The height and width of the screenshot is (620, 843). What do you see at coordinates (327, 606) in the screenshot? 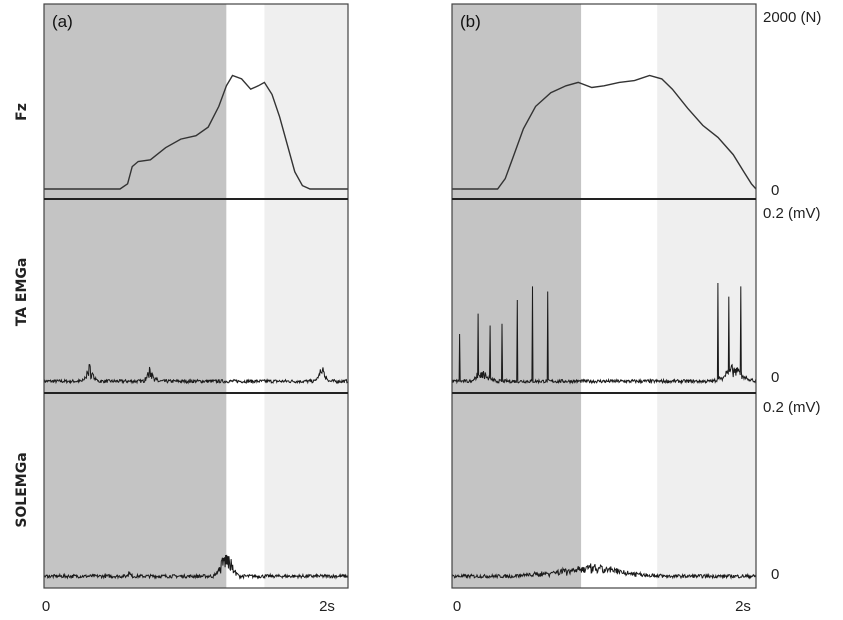
I see `x-tick-a-end: 2s` at bounding box center [327, 606].